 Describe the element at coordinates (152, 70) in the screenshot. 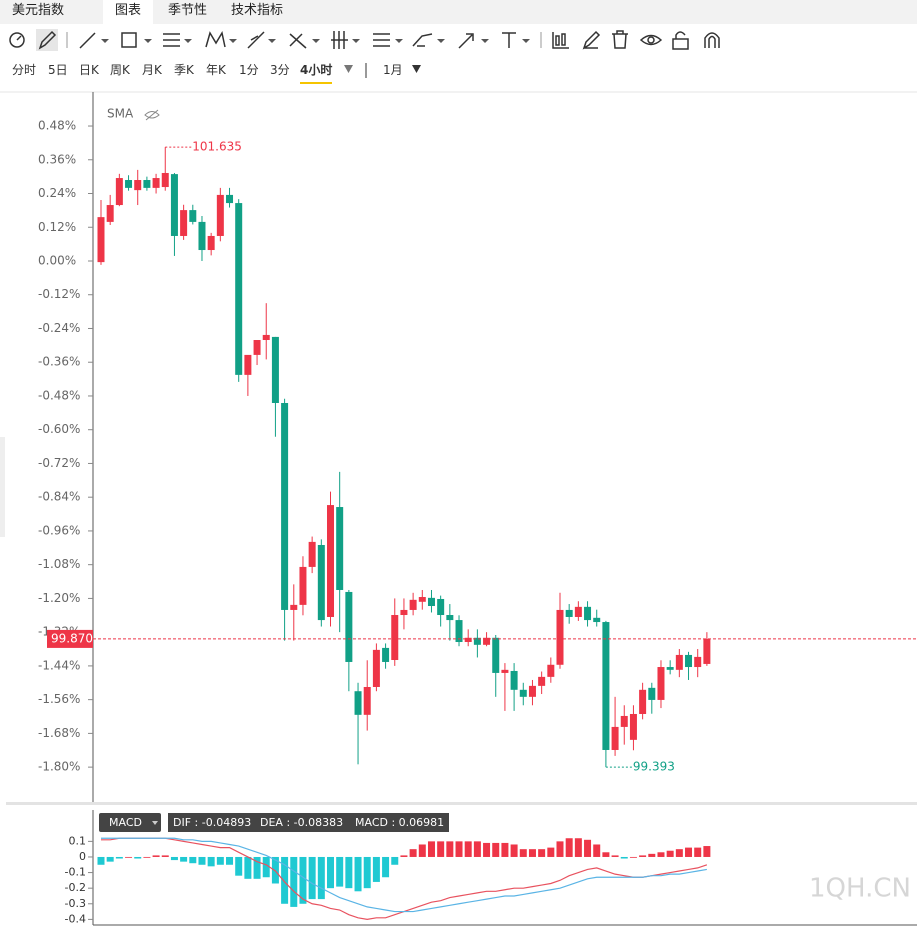

I see `period-button: 月K` at that location.